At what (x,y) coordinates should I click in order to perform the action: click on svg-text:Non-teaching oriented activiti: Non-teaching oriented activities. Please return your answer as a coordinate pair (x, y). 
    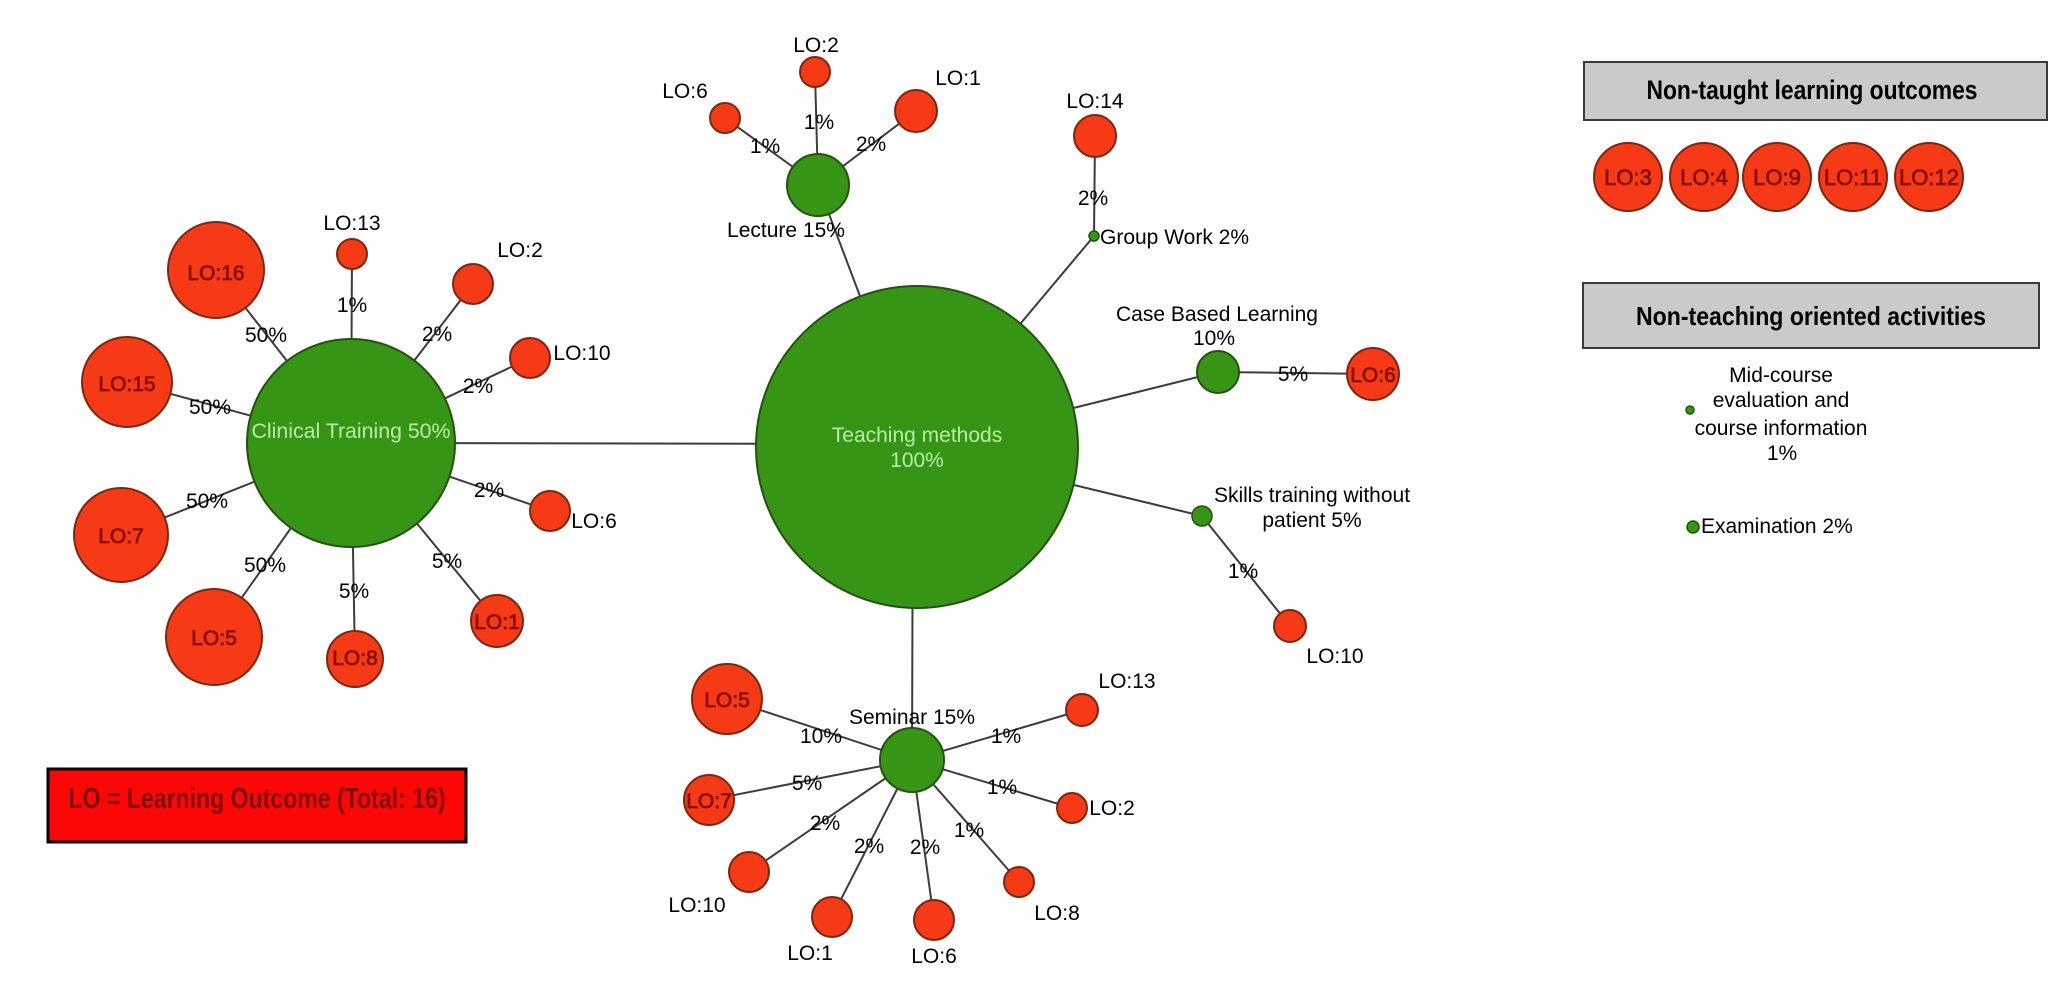
    Looking at the image, I should click on (1811, 316).